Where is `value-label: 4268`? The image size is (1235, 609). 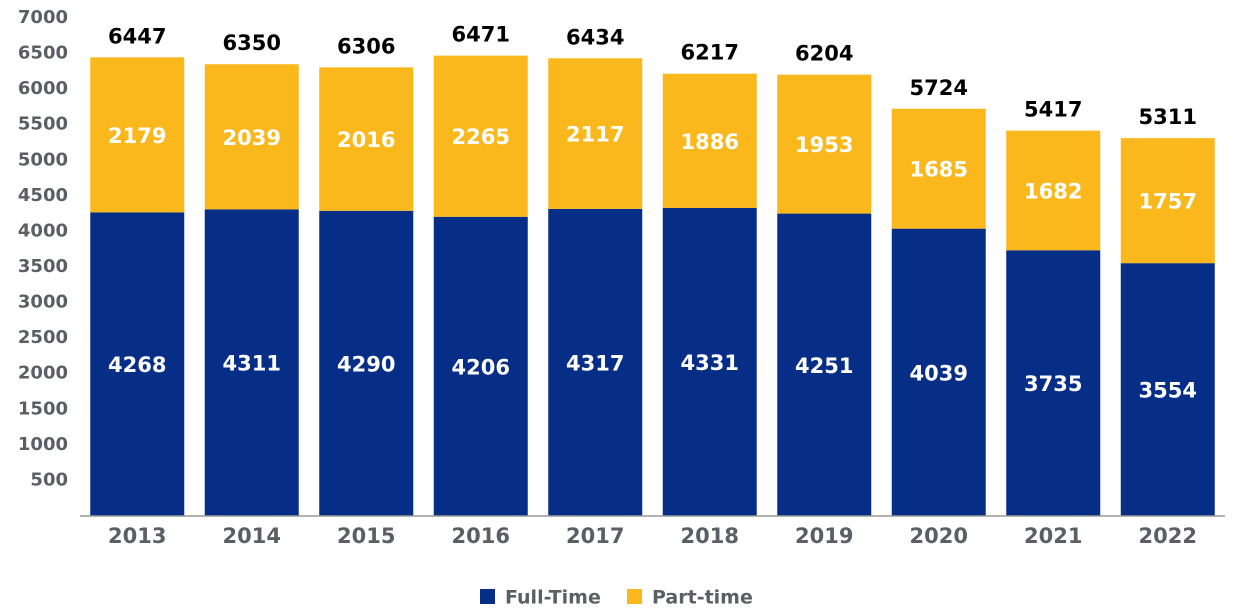 value-label: 4268 is located at coordinates (137, 365).